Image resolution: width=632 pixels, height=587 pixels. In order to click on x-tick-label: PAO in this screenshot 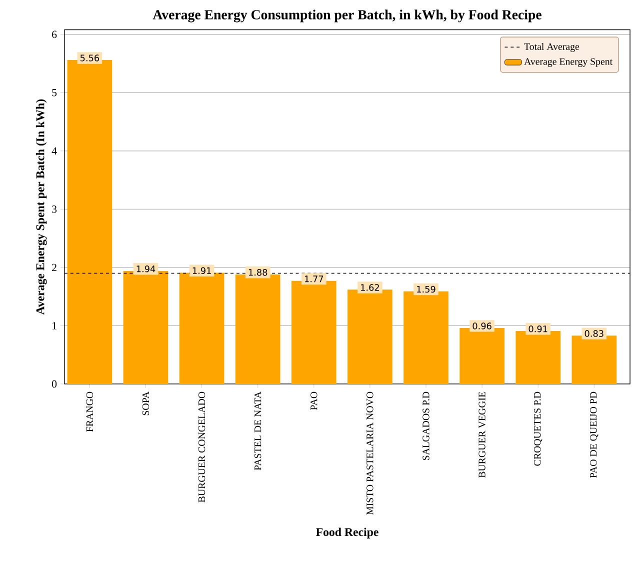, I will do `click(314, 401)`.